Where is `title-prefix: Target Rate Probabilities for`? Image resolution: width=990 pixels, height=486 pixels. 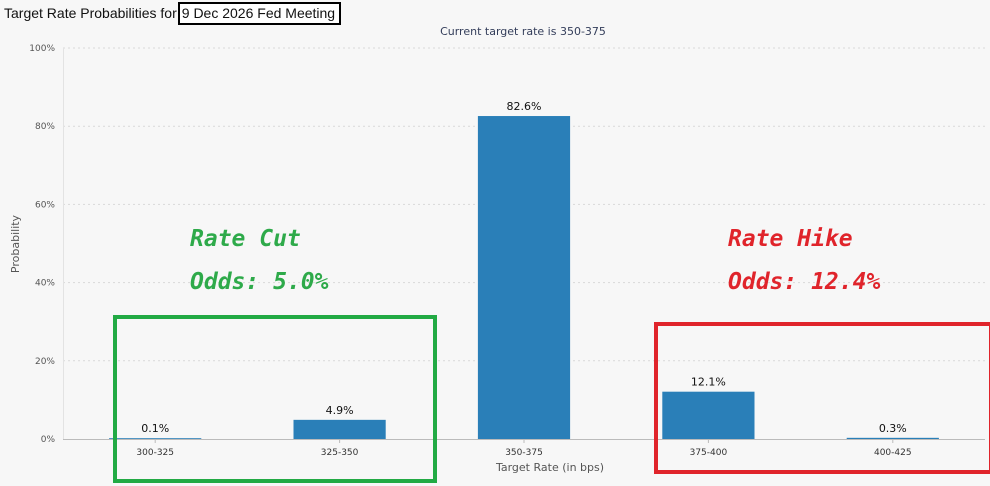 title-prefix: Target Rate Probabilities for is located at coordinates (90, 13).